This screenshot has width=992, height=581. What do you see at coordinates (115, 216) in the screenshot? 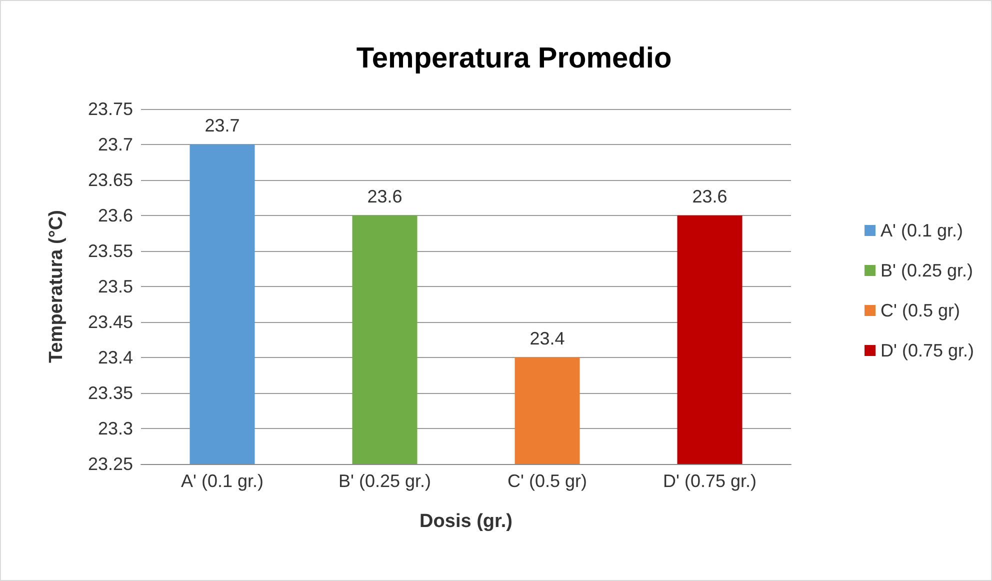
I see `y-tick-label: 23.6` at bounding box center [115, 216].